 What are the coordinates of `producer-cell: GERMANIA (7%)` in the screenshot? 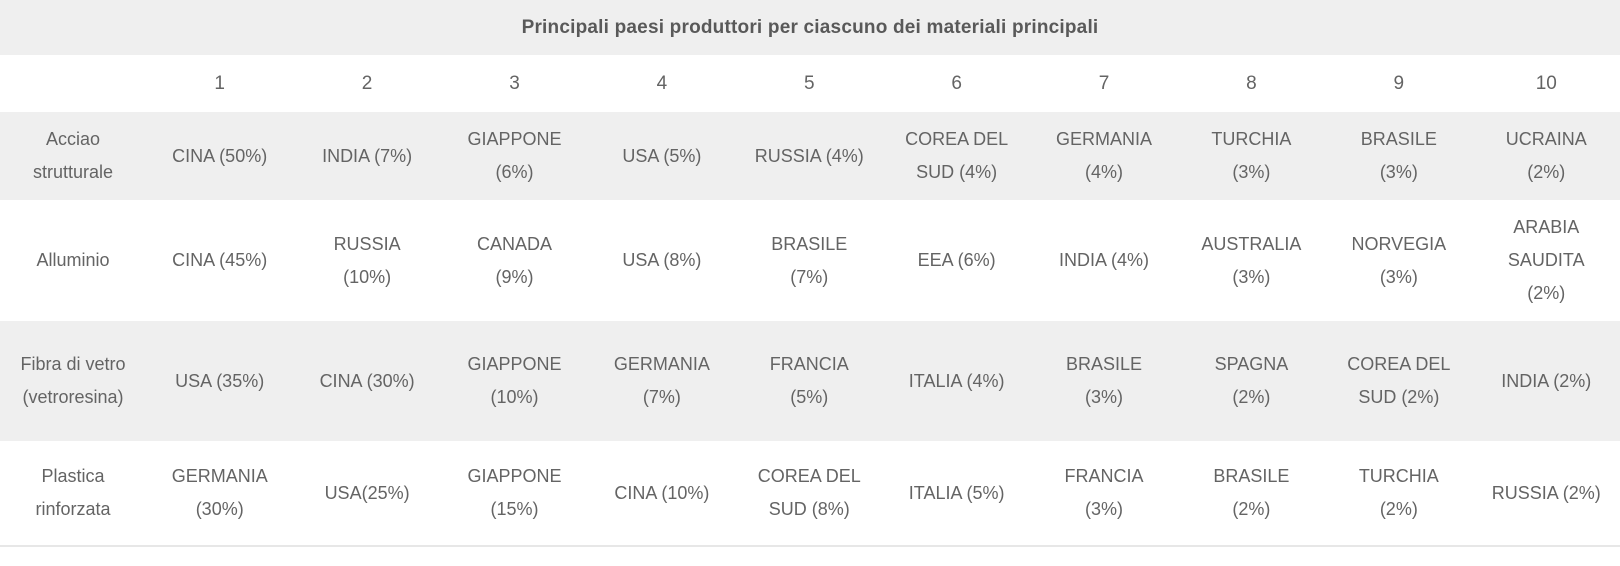 It's located at (661, 380).